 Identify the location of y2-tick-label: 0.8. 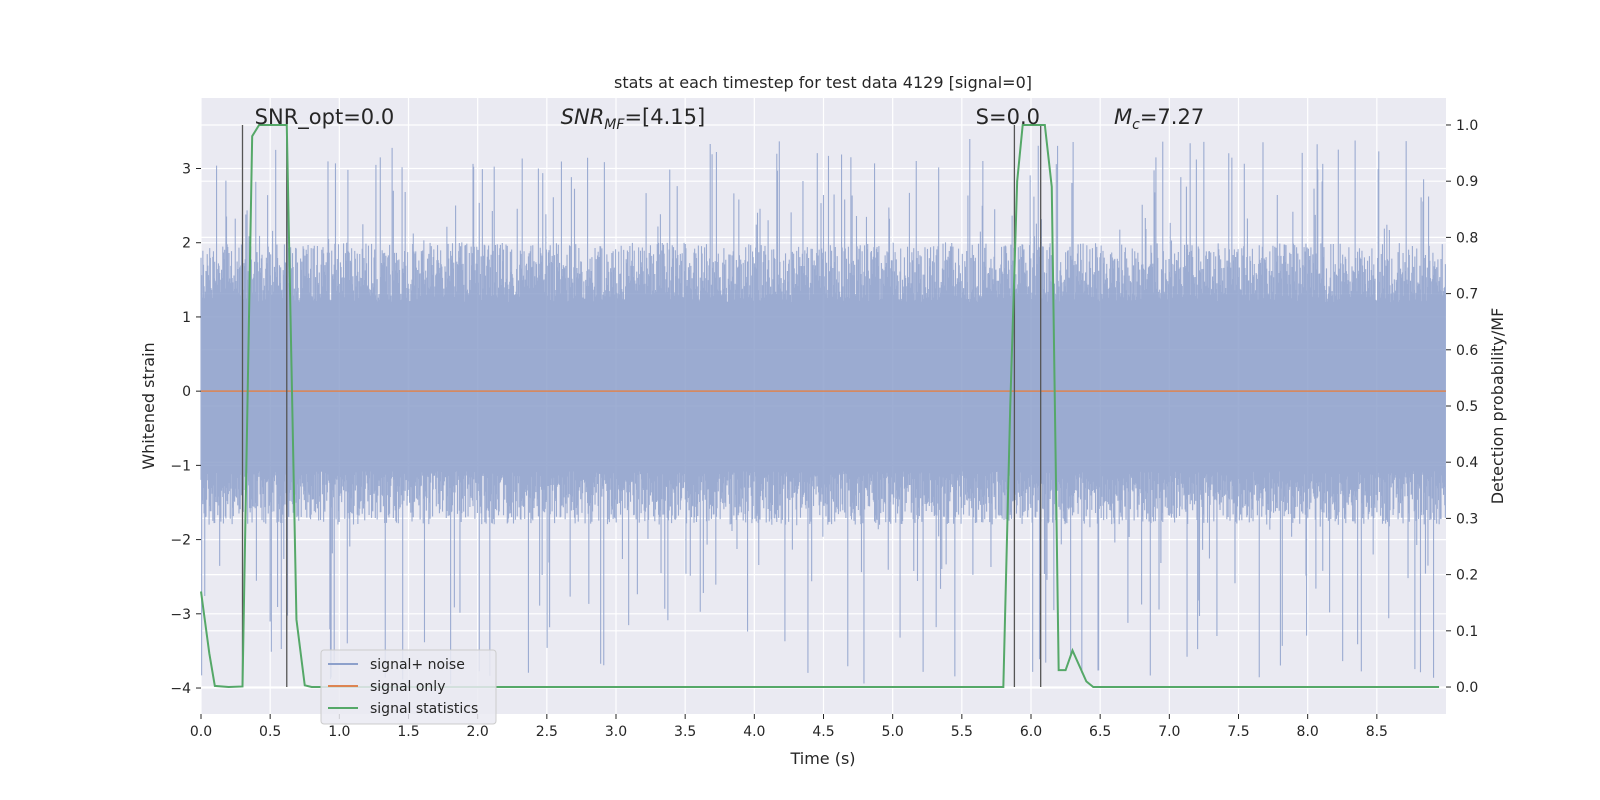
(1467, 238).